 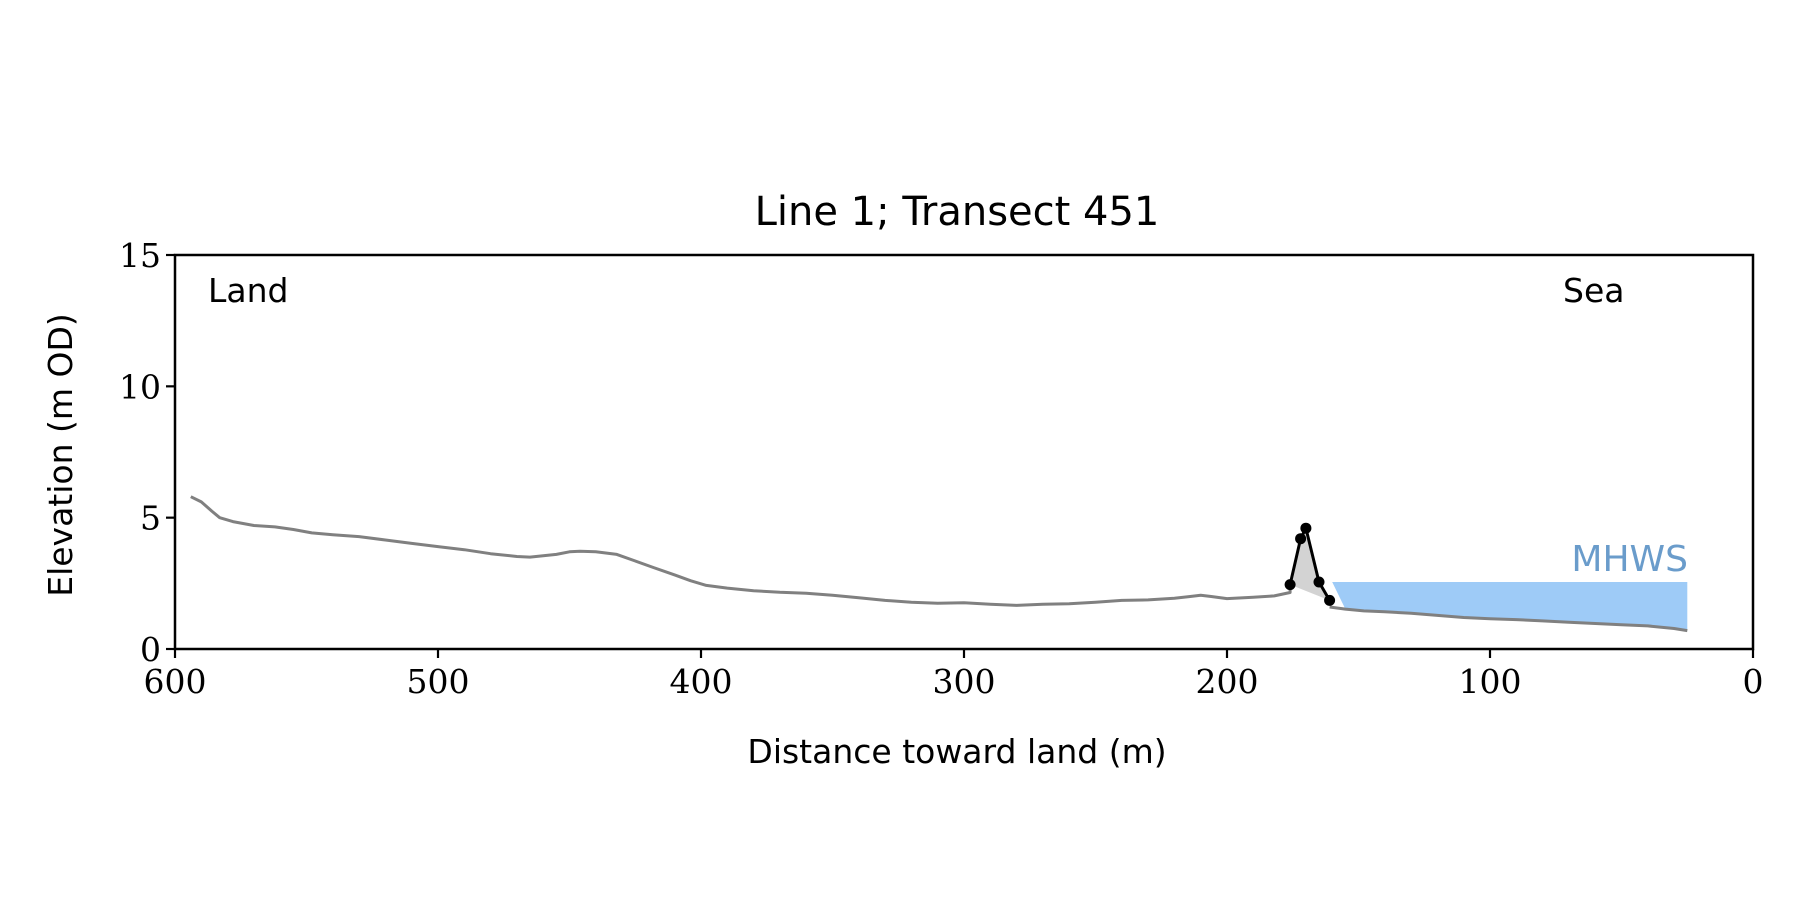 I want to click on profile-line-seaward, so click(x=1508, y=619).